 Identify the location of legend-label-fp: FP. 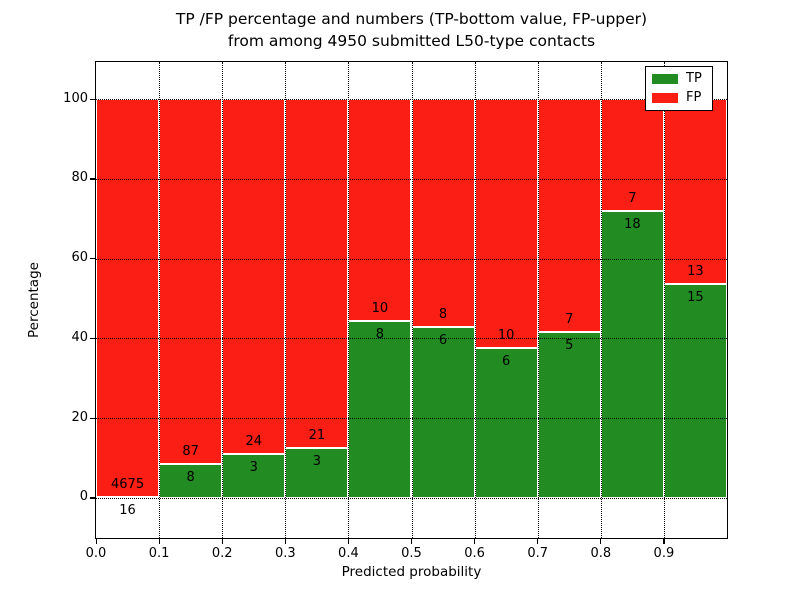
(694, 97).